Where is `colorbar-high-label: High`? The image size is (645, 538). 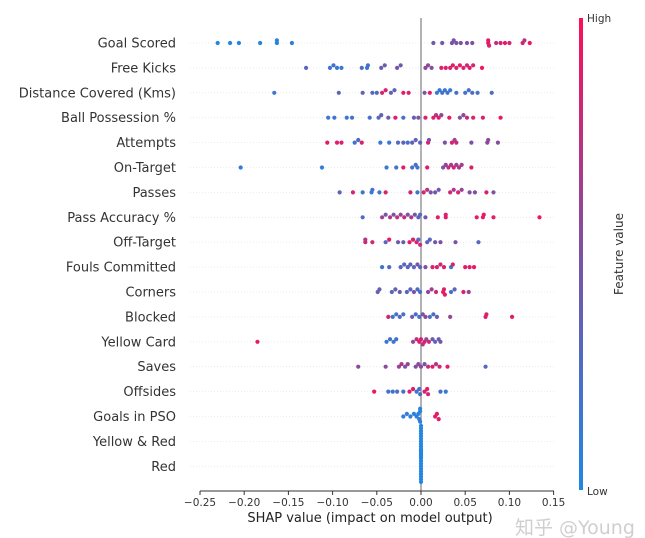 colorbar-high-label: High is located at coordinates (599, 19).